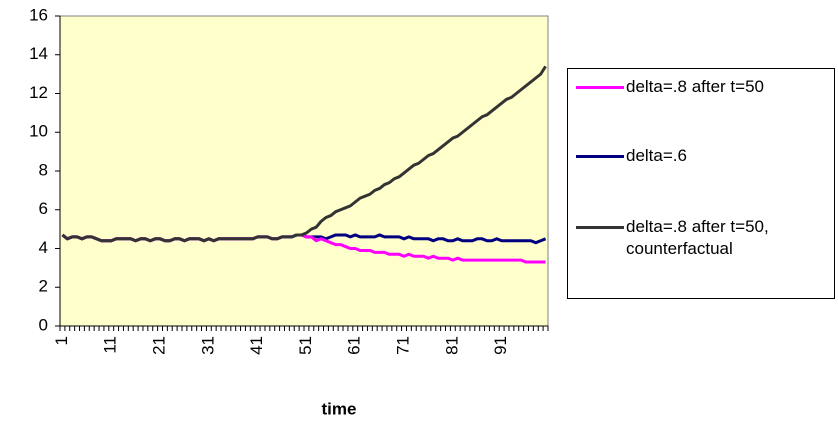 This screenshot has height=428, width=838. Describe the element at coordinates (110, 345) in the screenshot. I see `x-tick-label: 11` at that location.